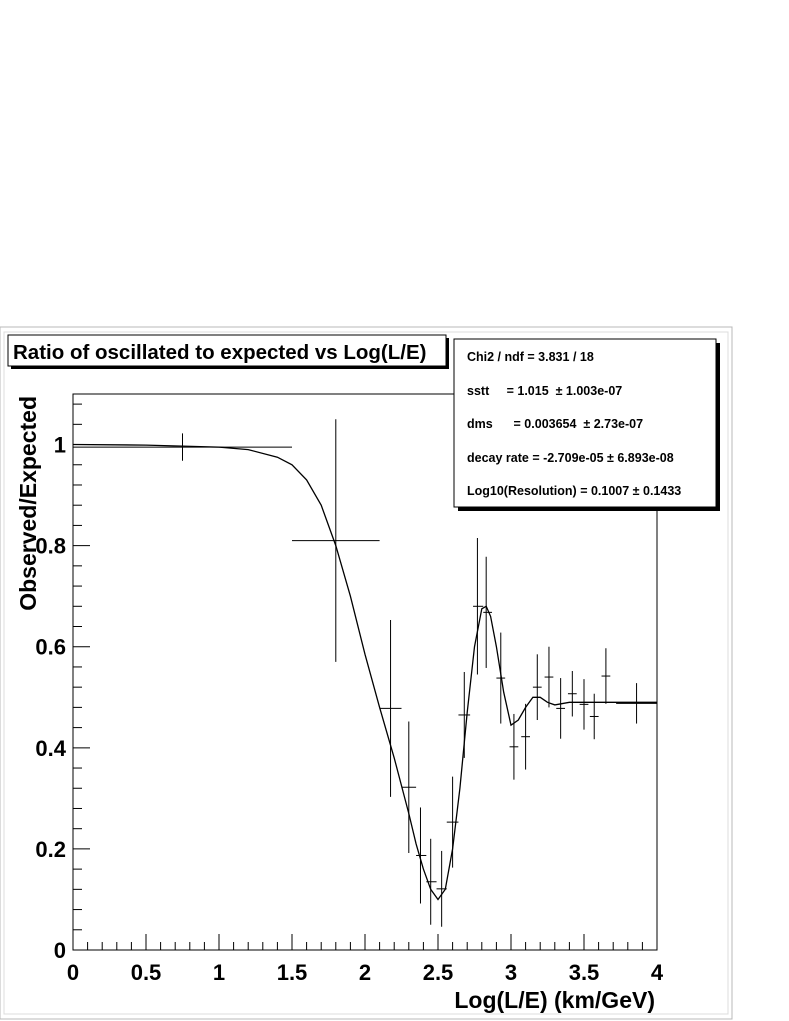  What do you see at coordinates (570, 458) in the screenshot?
I see `stats-decay-rate: decay rate = -2.709e-05 ± 6.893e-08` at bounding box center [570, 458].